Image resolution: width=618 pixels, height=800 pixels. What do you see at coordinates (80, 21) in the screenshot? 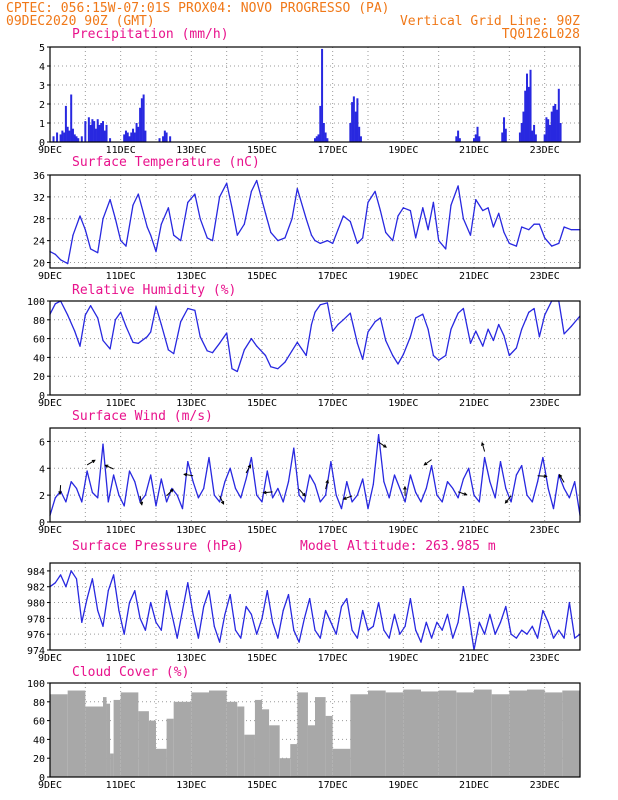
I see `header-date: 09DEC2020 90Z (GMT)` at bounding box center [80, 21].